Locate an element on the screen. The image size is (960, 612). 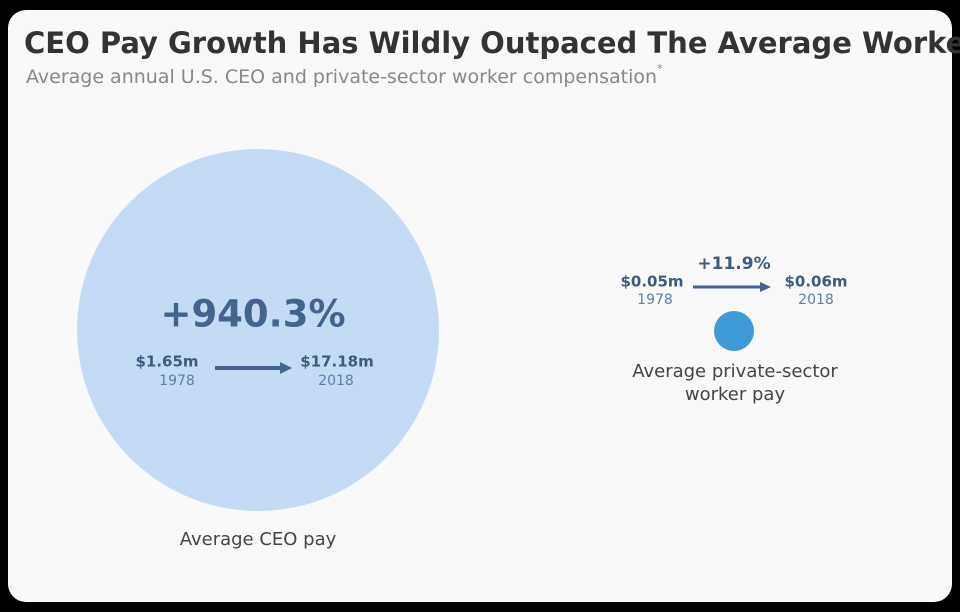
label: Average CEO pay is located at coordinates (258, 539).